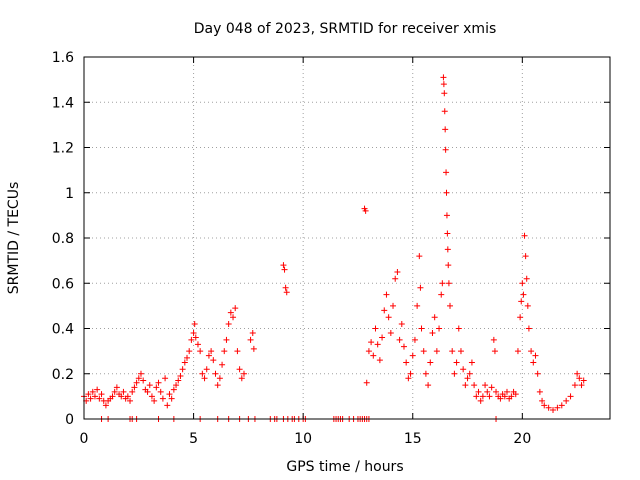 The image size is (640, 480). I want to click on x-tick-label: 15, so click(413, 439).